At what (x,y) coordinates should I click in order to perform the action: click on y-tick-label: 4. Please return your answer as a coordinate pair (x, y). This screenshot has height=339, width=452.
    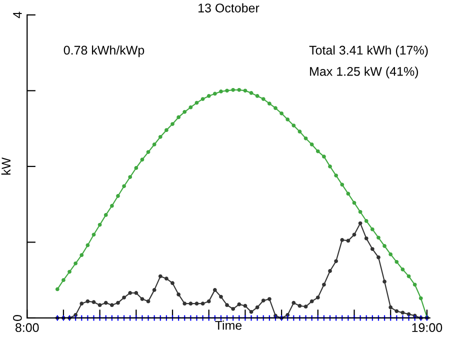
    Looking at the image, I should click on (17, 15).